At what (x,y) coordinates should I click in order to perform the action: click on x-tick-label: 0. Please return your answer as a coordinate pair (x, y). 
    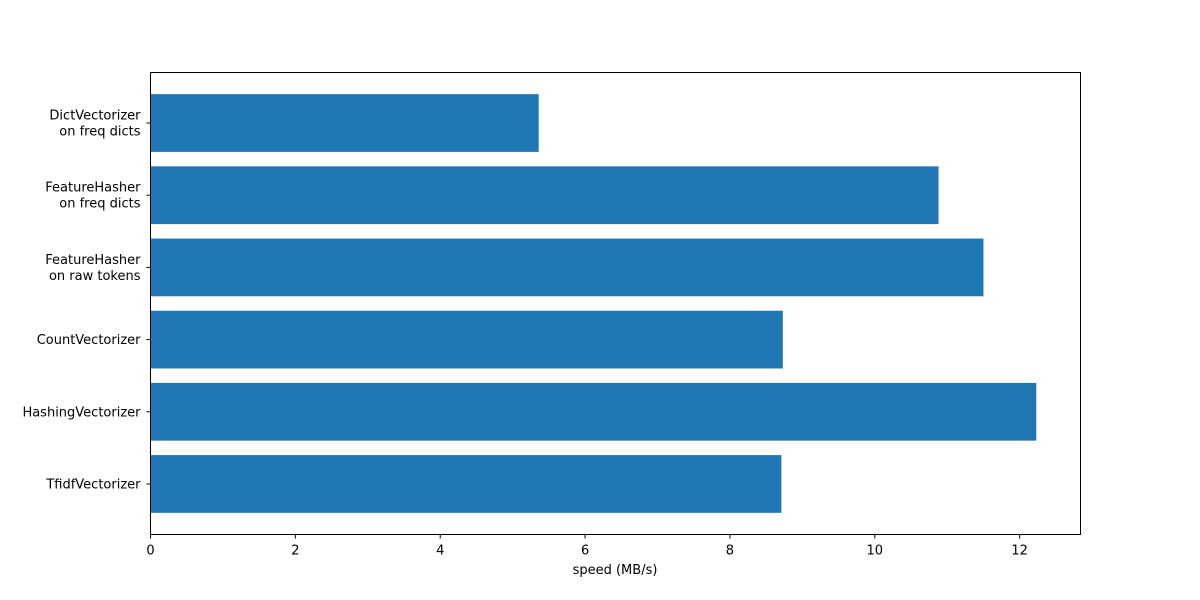
    Looking at the image, I should click on (150, 551).